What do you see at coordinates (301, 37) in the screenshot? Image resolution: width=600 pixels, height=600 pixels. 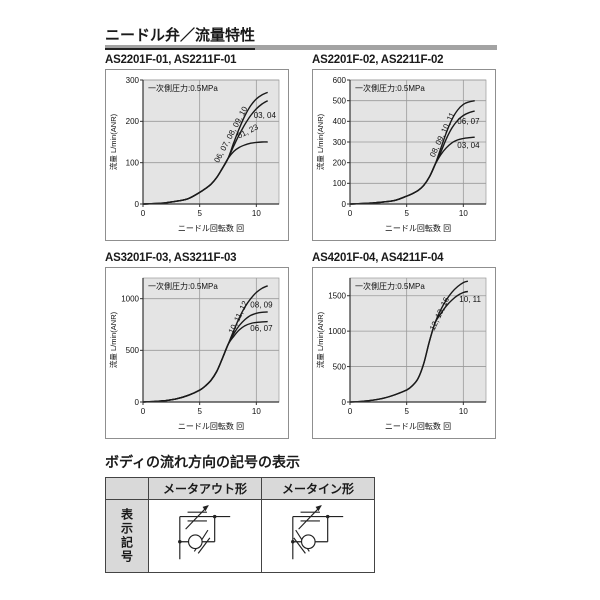 I see `page-header: ニードル弁／流量特性` at bounding box center [301, 37].